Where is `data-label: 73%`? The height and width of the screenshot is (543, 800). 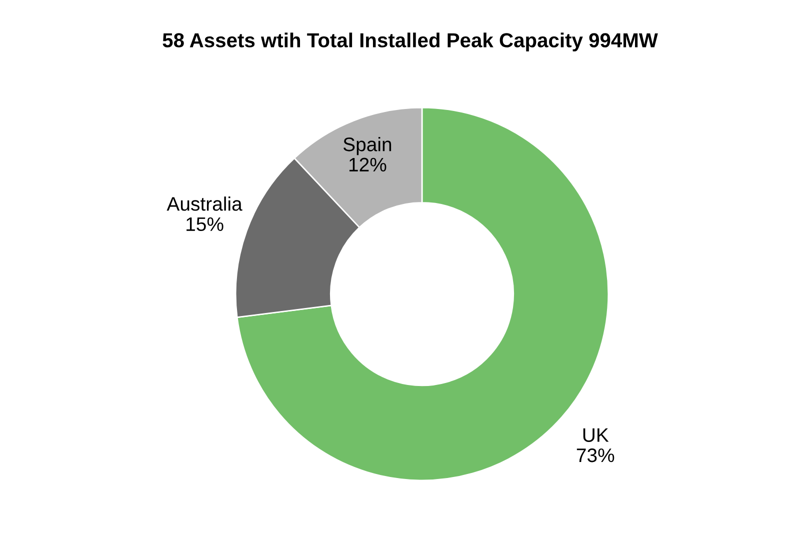 data-label: 73% is located at coordinates (595, 455).